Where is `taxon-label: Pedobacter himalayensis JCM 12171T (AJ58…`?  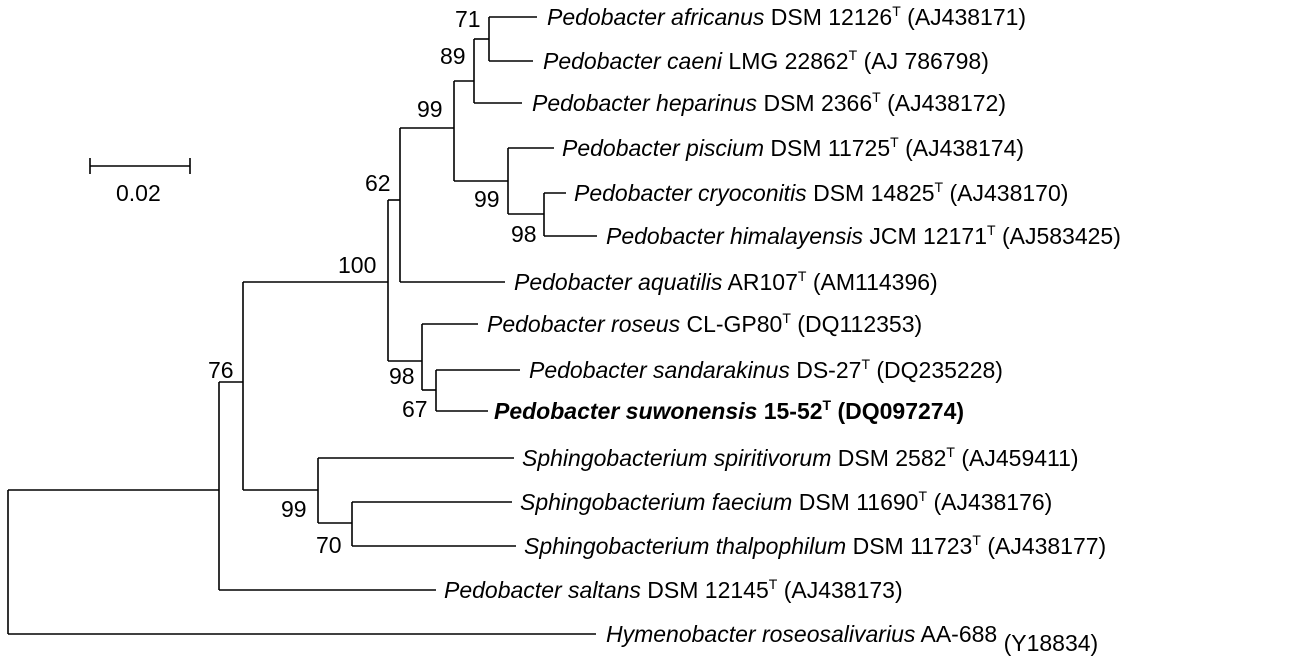 taxon-label: Pedobacter himalayensis JCM 12171T (AJ58… is located at coordinates (863, 235).